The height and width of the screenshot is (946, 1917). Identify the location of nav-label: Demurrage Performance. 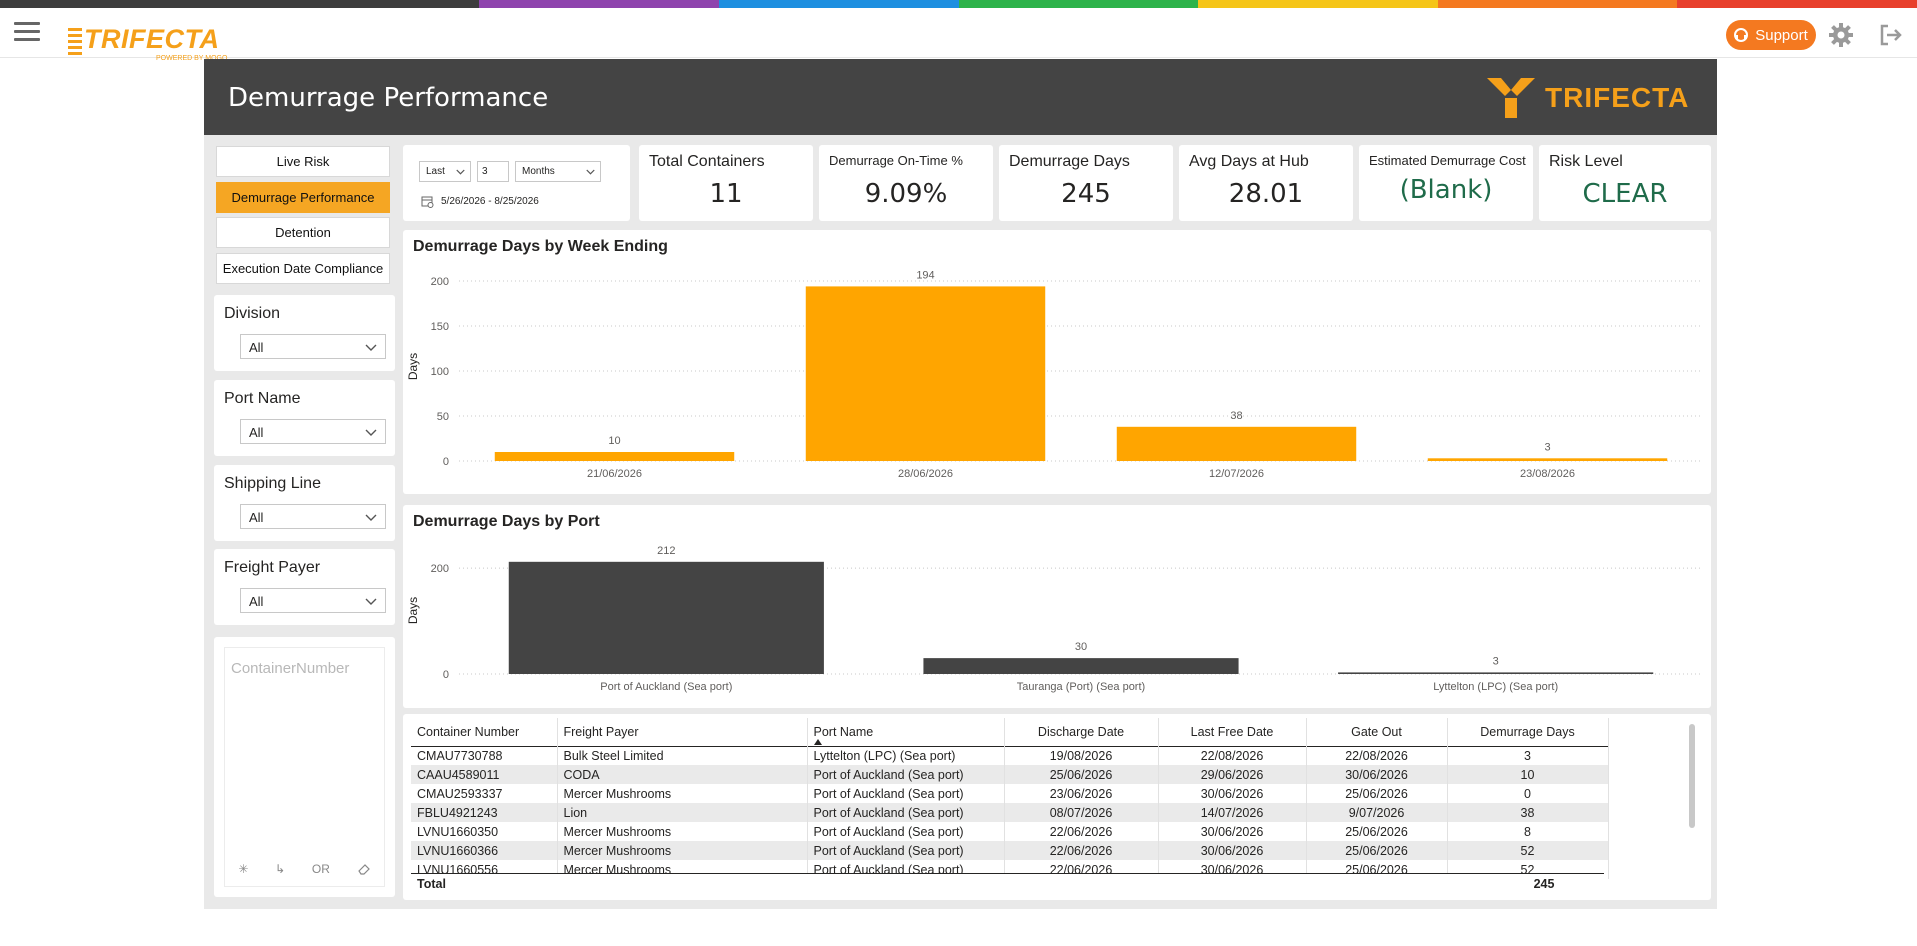
(303, 197).